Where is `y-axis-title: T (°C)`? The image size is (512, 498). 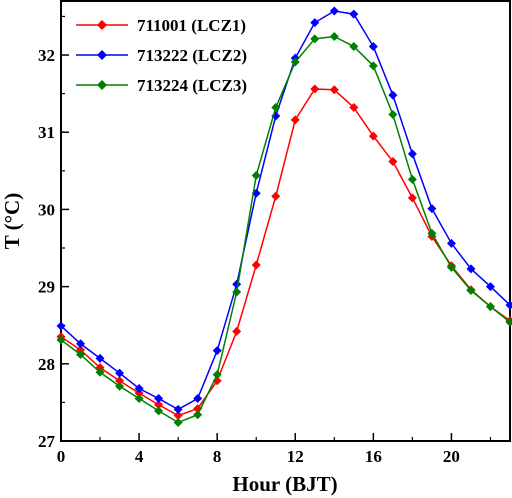 y-axis-title: T (°C) is located at coordinates (12, 221).